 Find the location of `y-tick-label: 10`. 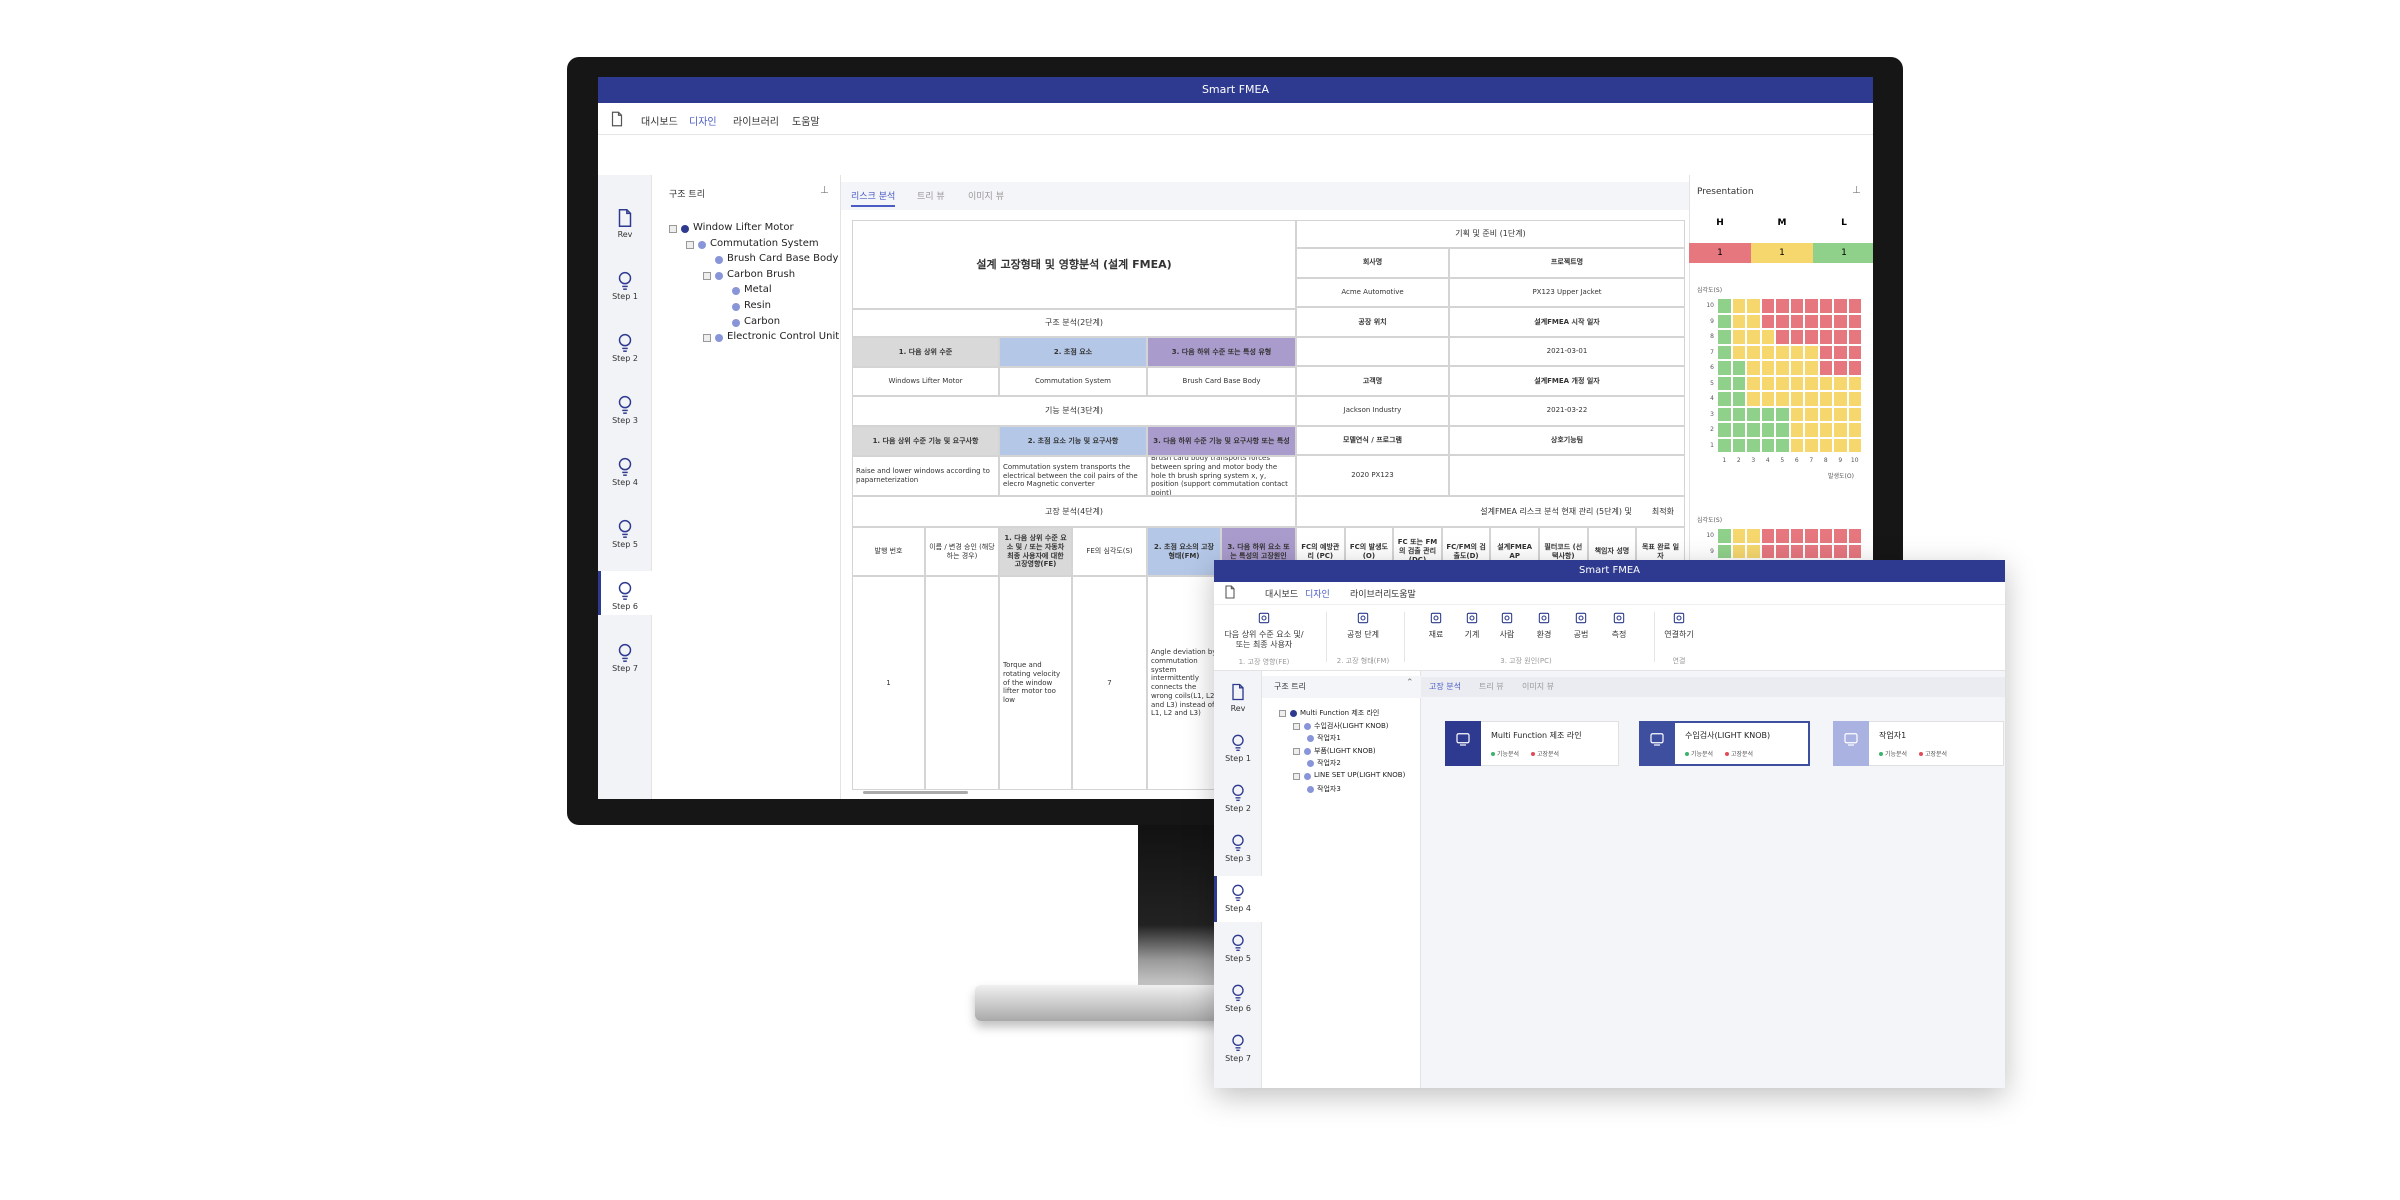

y-tick-label: 10 is located at coordinates (1710, 305).